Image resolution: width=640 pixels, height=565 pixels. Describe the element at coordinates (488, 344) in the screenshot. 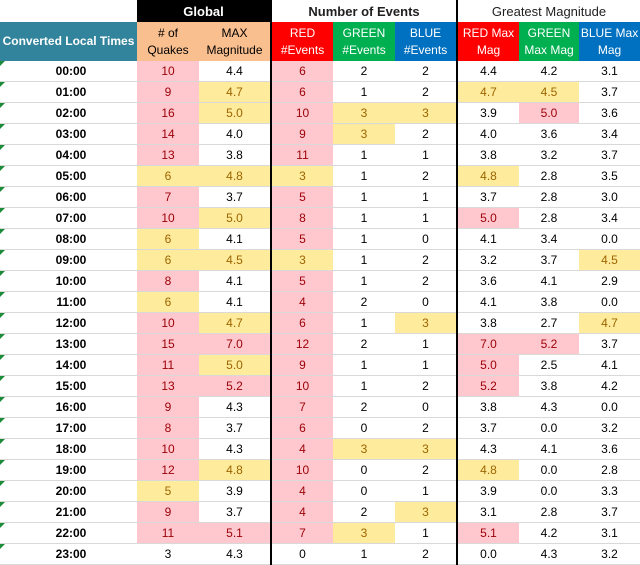

I see `red-max-mag-cell: 7.0` at that location.